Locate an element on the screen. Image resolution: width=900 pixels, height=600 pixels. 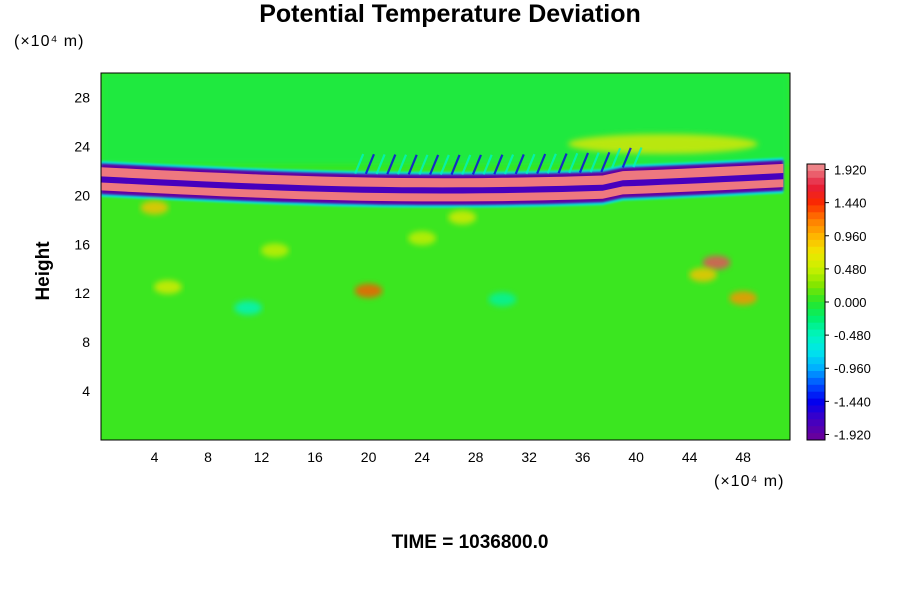
colorbar-tick-label: 1.440 is located at coordinates (850, 203).